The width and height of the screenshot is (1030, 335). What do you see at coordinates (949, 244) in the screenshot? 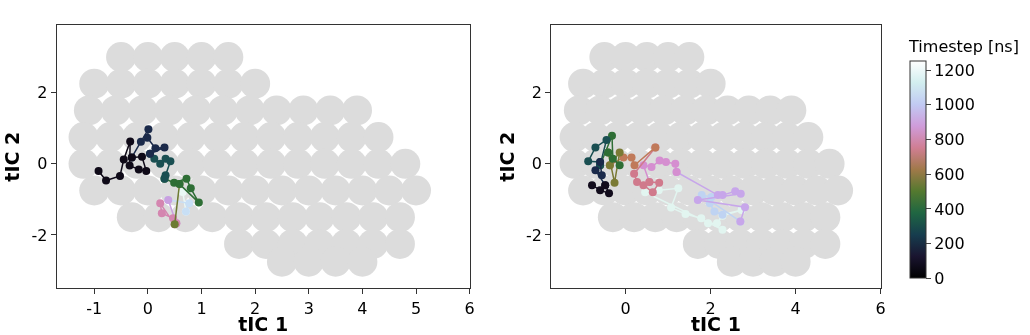
I see `color-bar-label: 200` at bounding box center [949, 244].